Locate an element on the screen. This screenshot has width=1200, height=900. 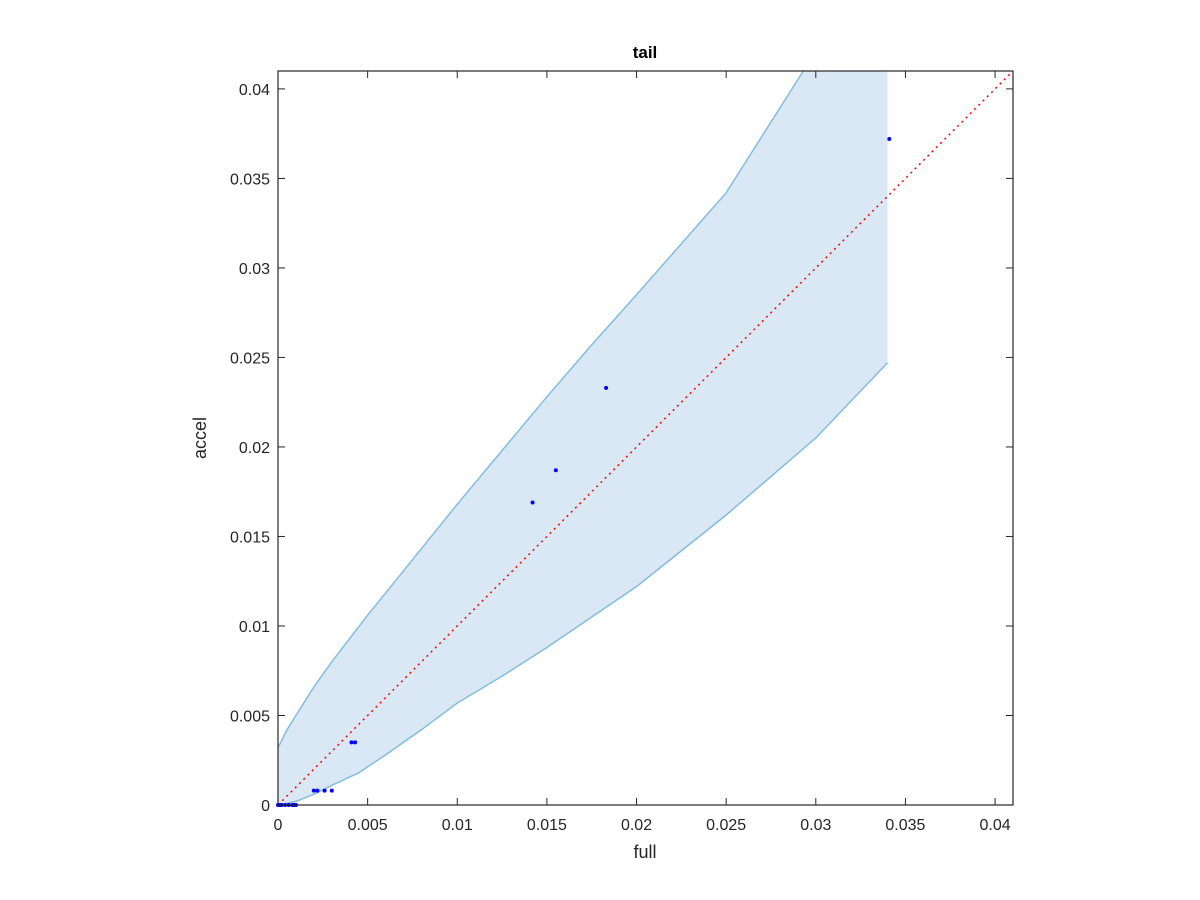
chart-title: tail is located at coordinates (645, 52).